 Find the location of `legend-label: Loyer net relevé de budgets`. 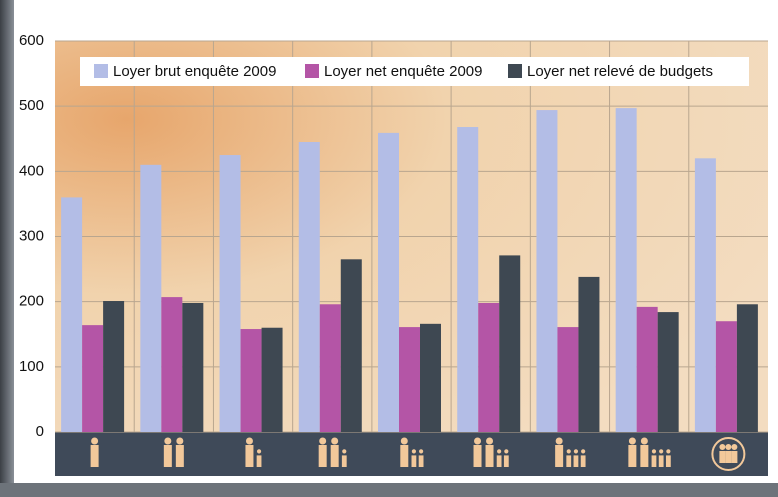

legend-label: Loyer net relevé de budgets is located at coordinates (620, 71).